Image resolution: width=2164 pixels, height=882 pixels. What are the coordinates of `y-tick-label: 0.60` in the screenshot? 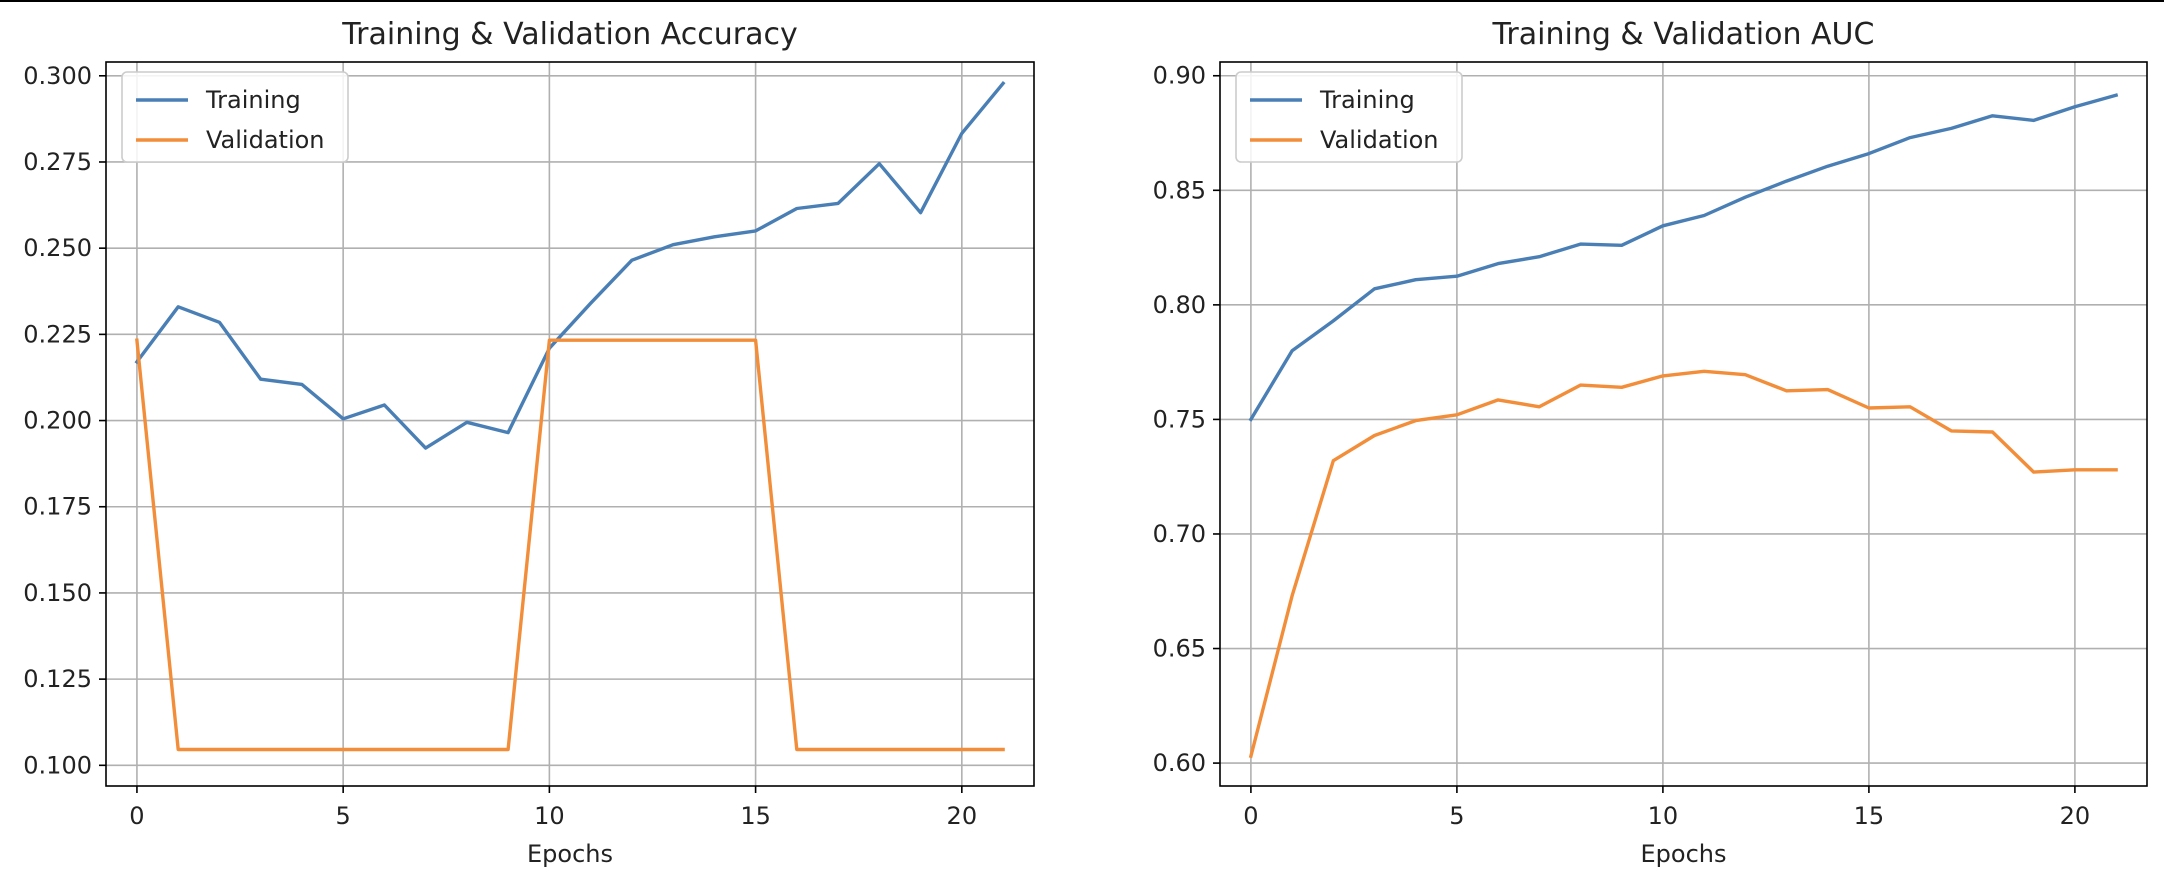 It's located at (1179, 763).